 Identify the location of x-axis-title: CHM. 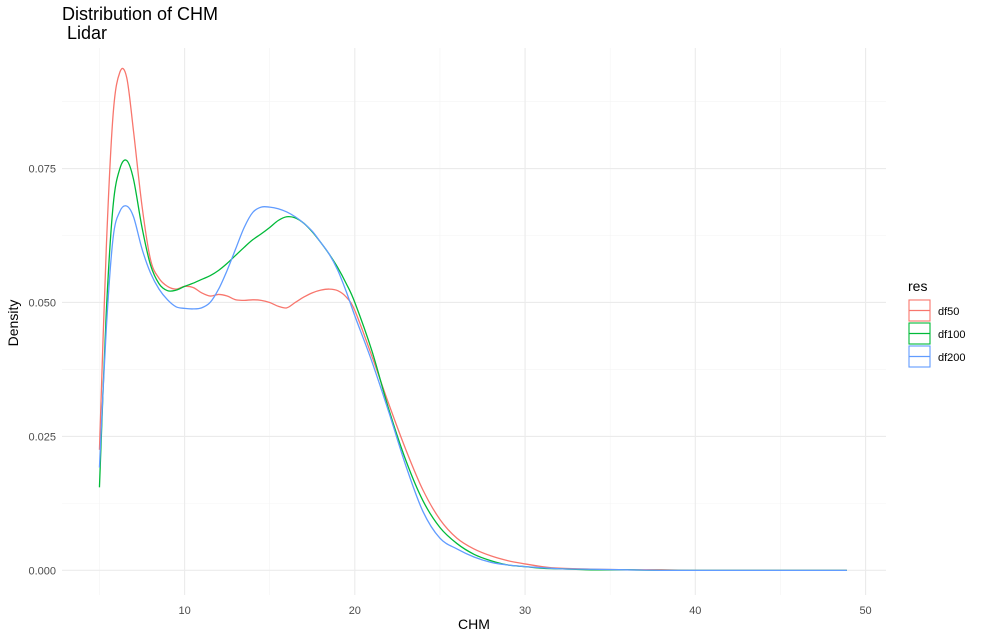
(474, 624).